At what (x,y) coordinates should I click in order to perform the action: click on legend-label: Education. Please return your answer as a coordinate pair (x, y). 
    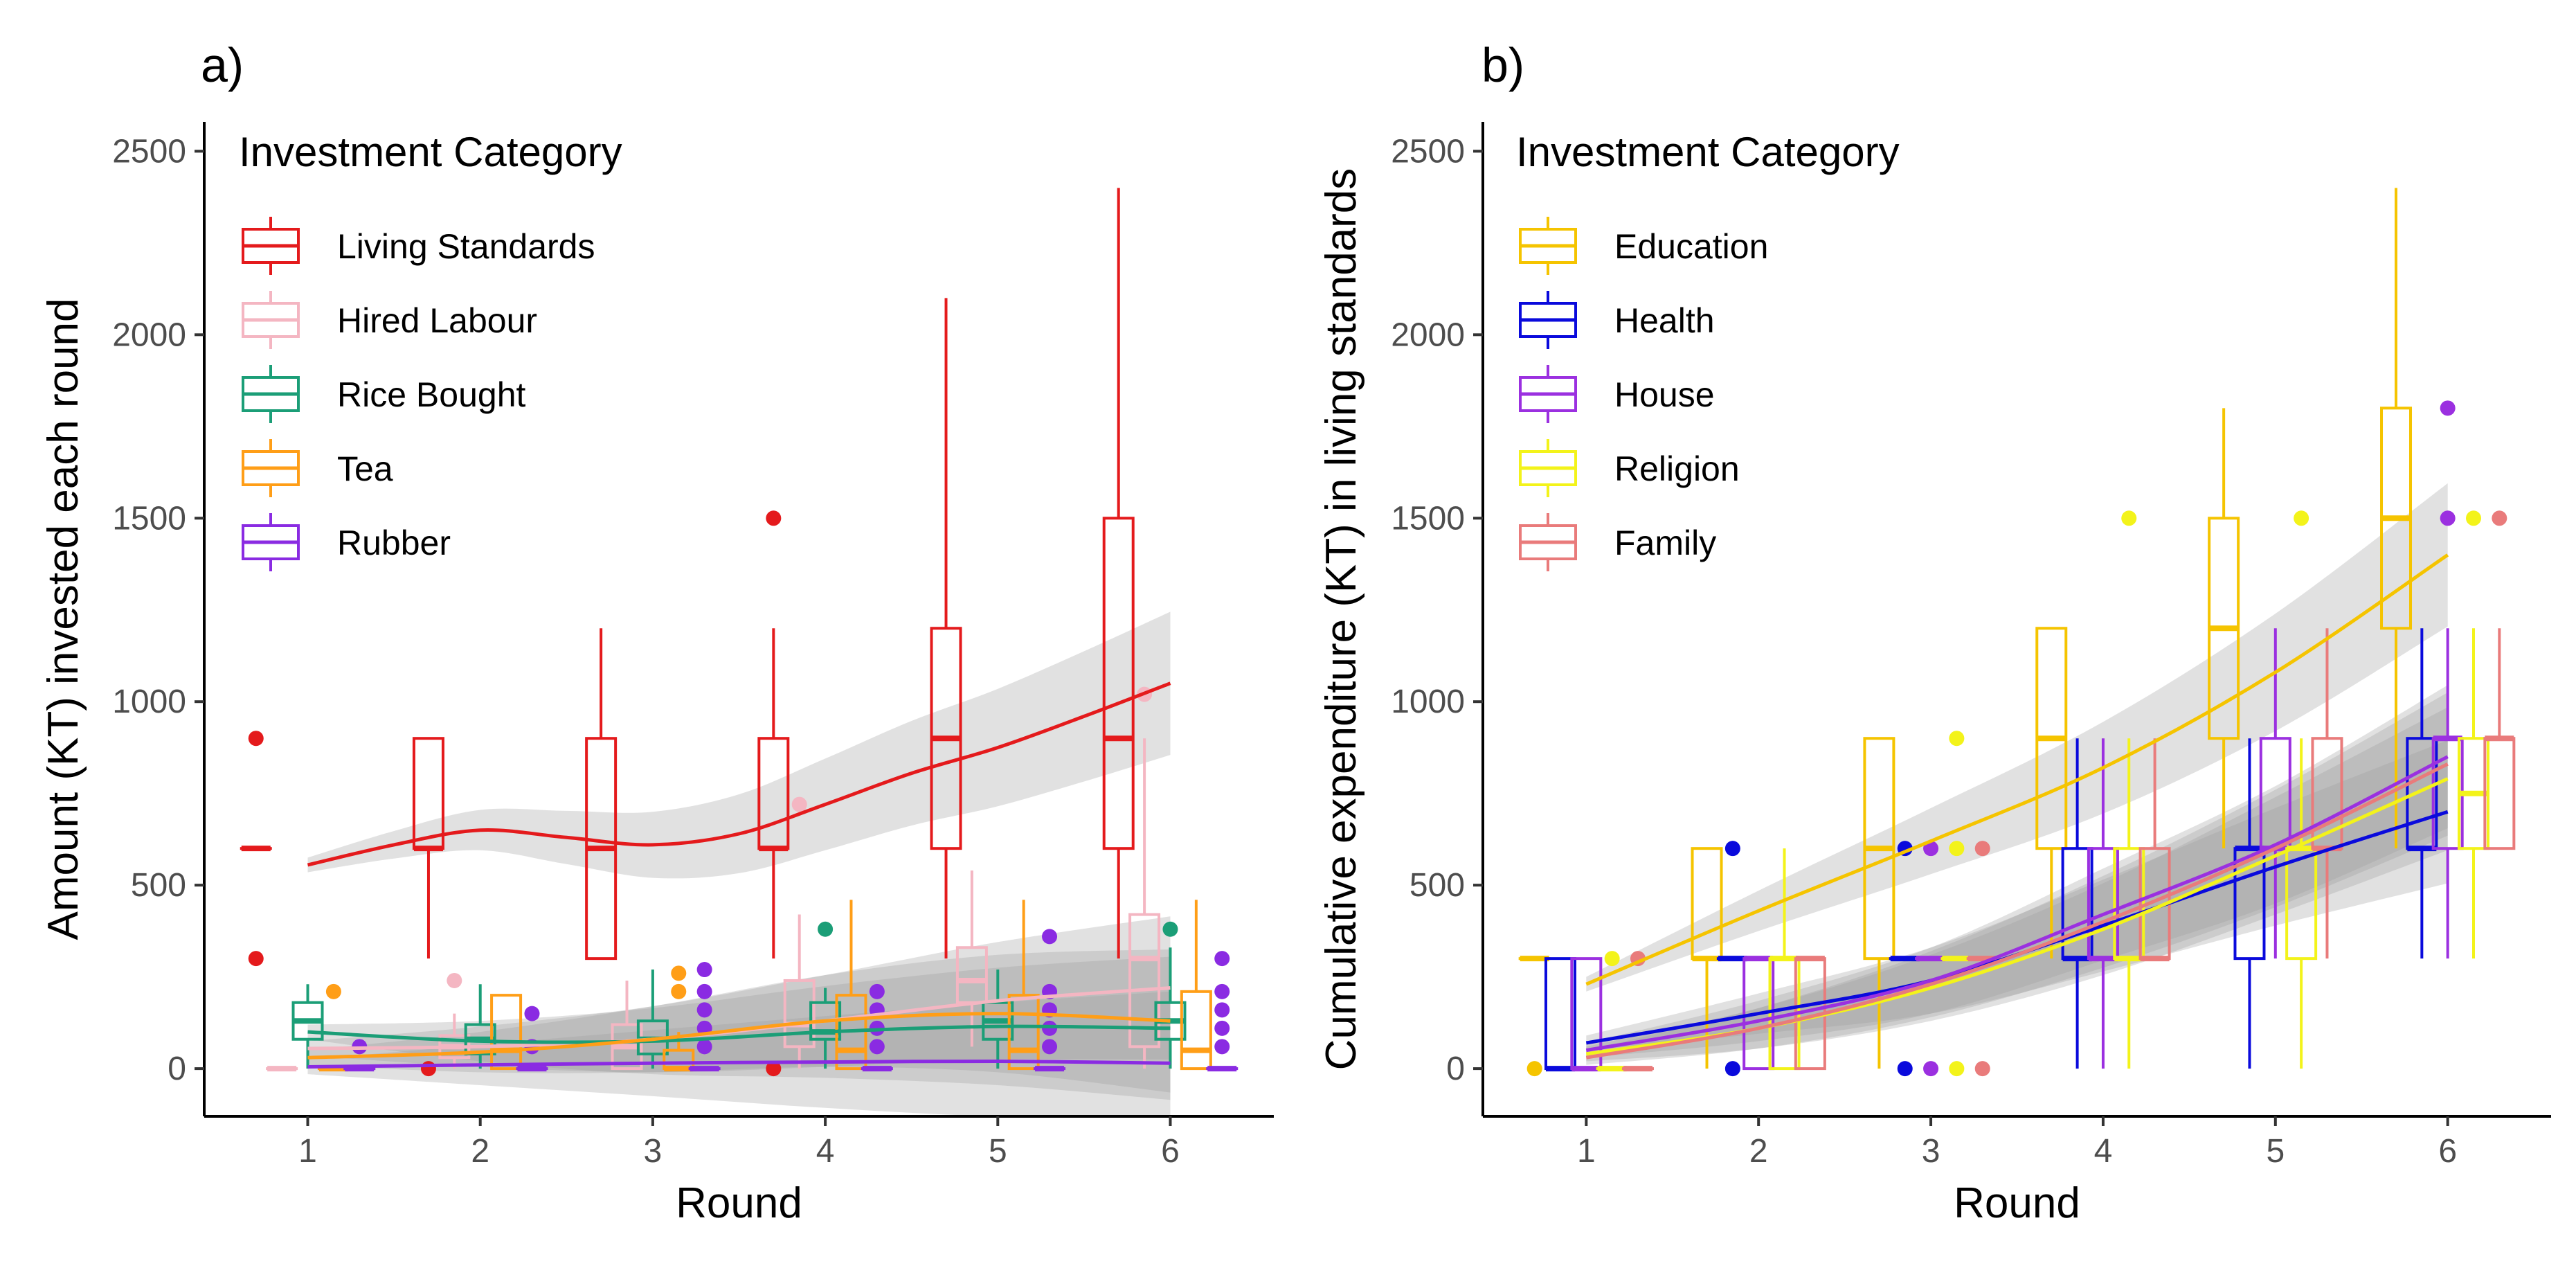
    Looking at the image, I should click on (1691, 246).